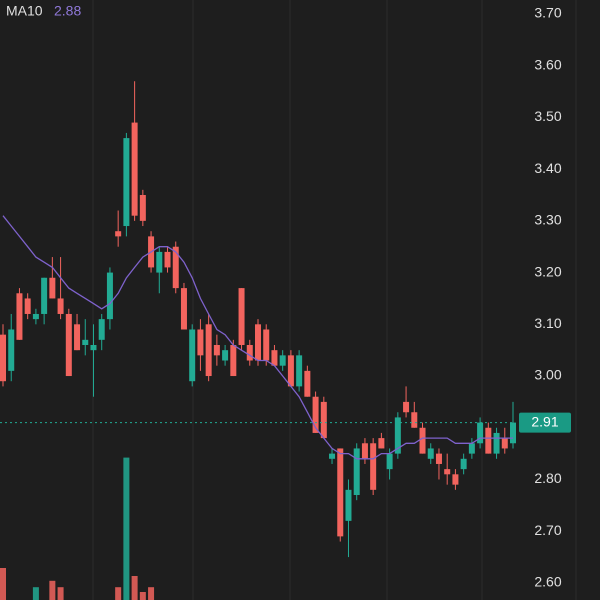  What do you see at coordinates (547, 582) in the screenshot?
I see `y-tick-label: 2.60` at bounding box center [547, 582].